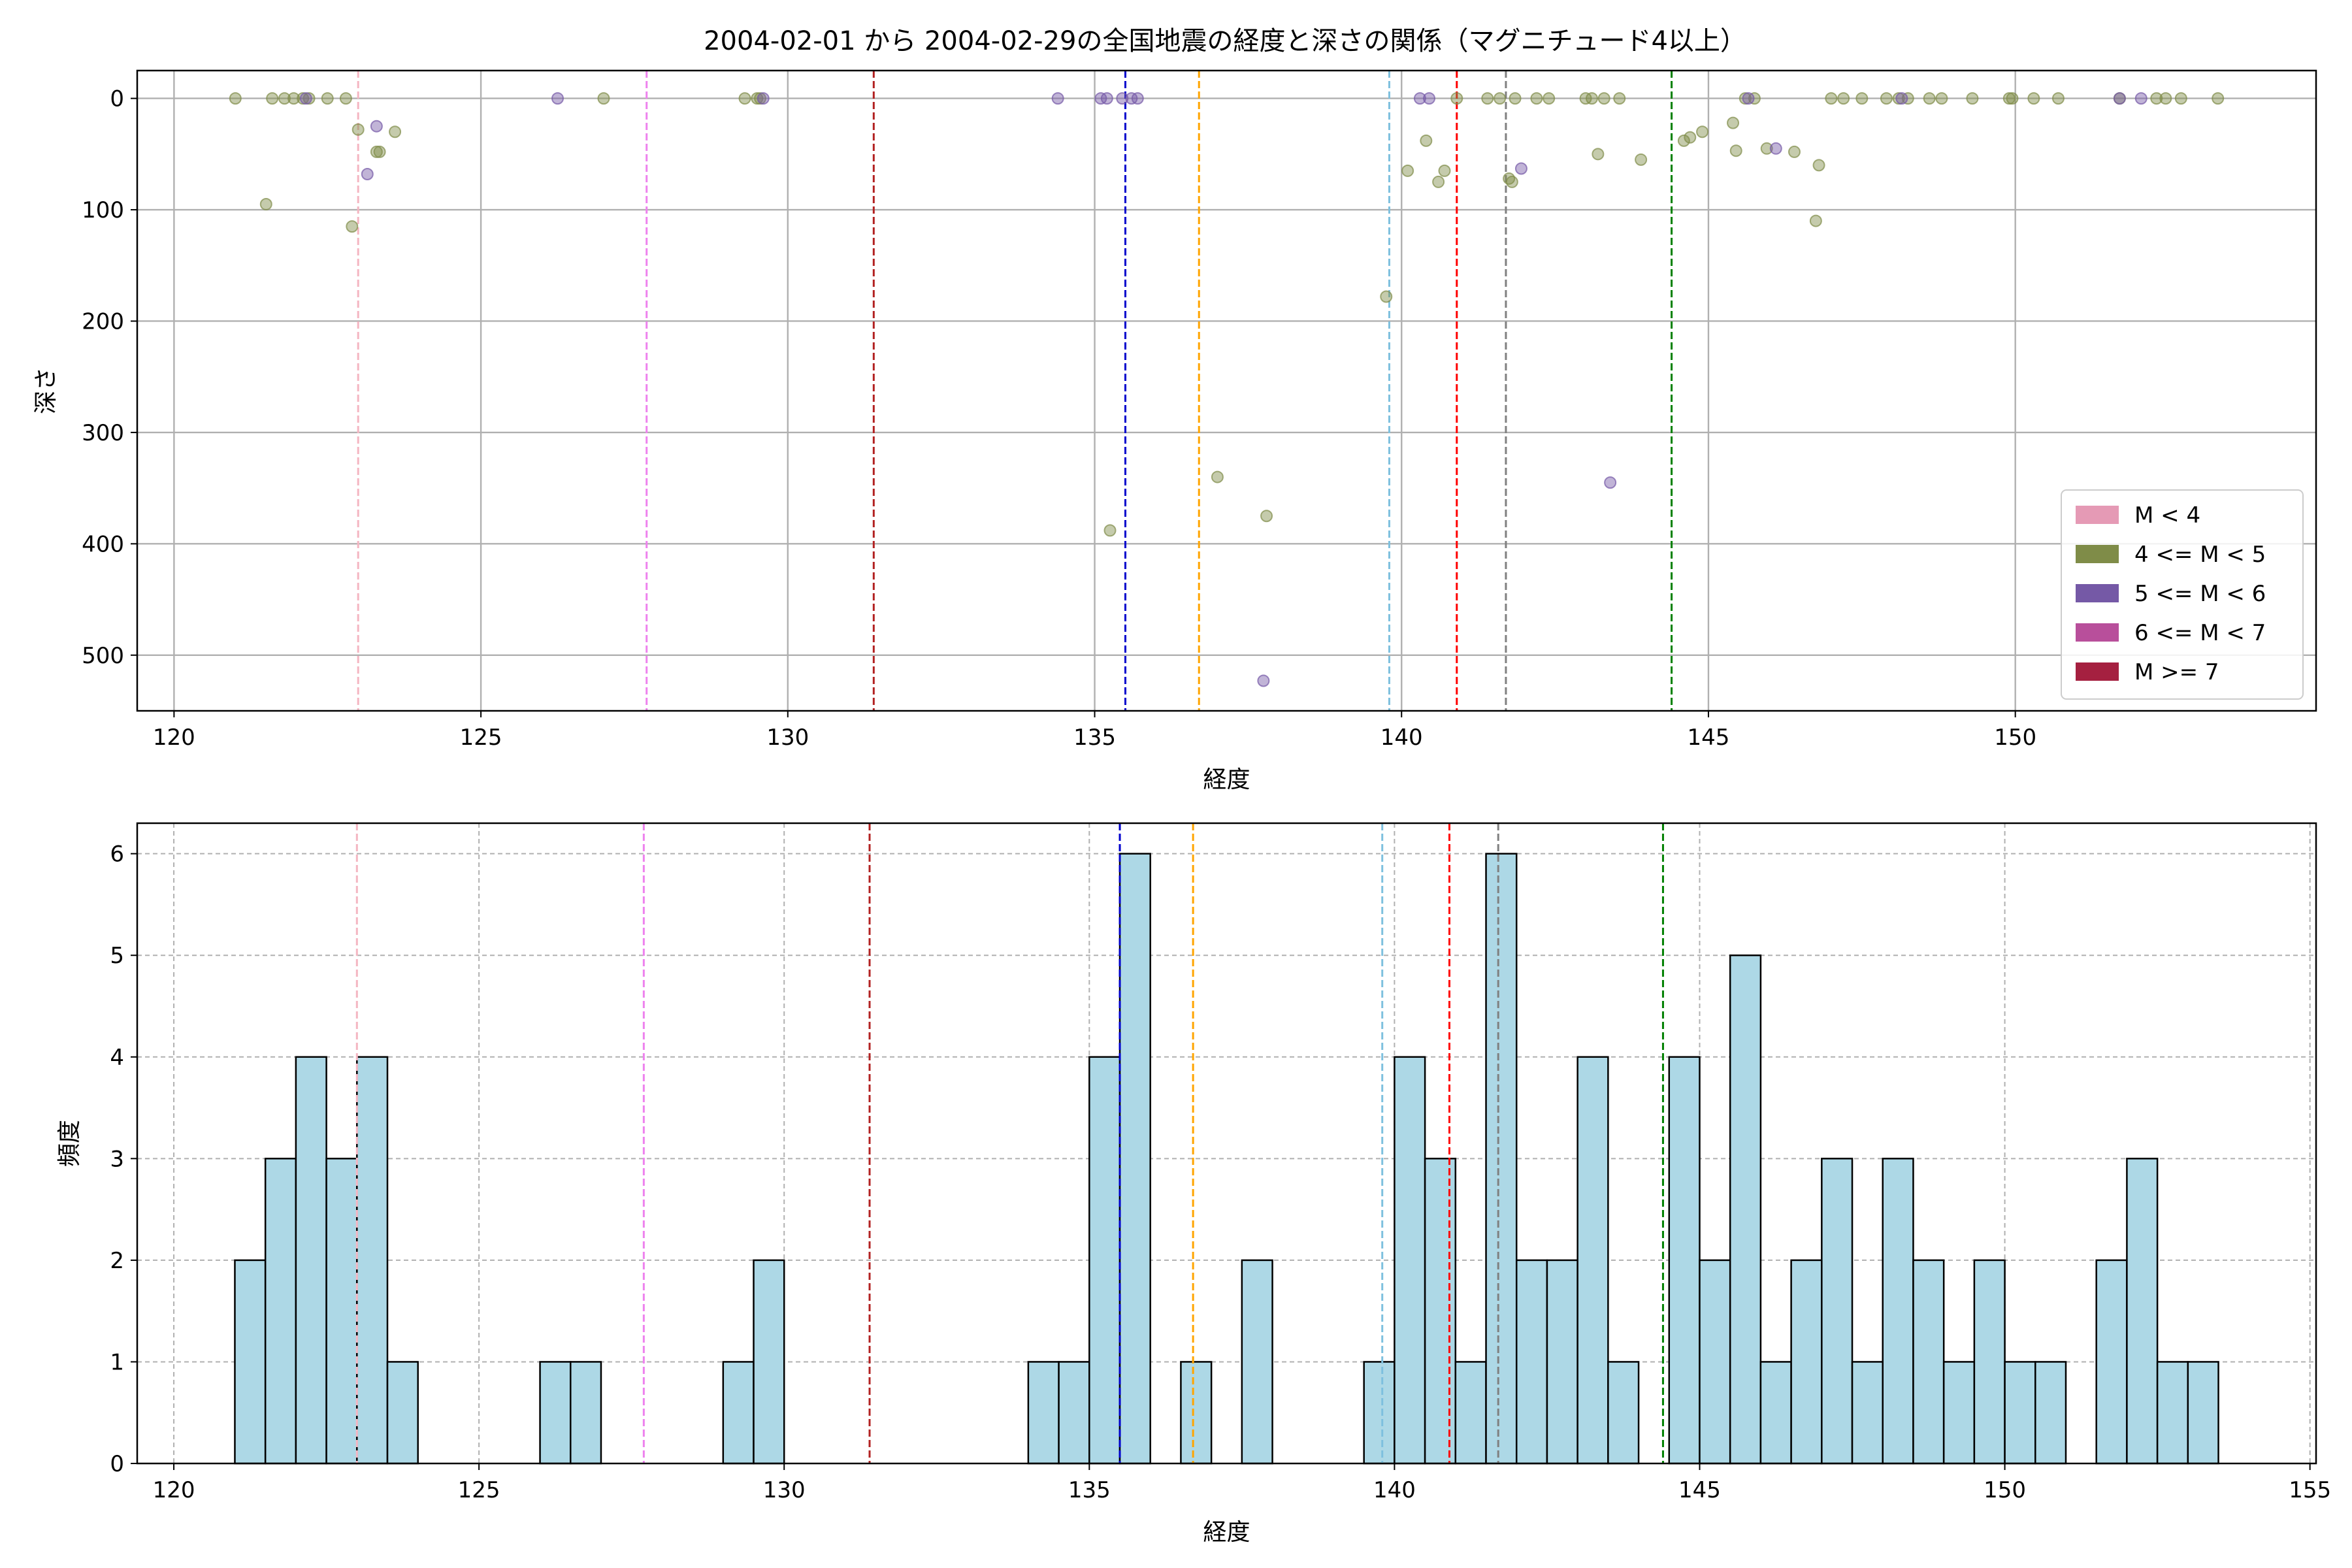 The image size is (2352, 1568). I want to click on y-tick-label: 200, so click(103, 321).